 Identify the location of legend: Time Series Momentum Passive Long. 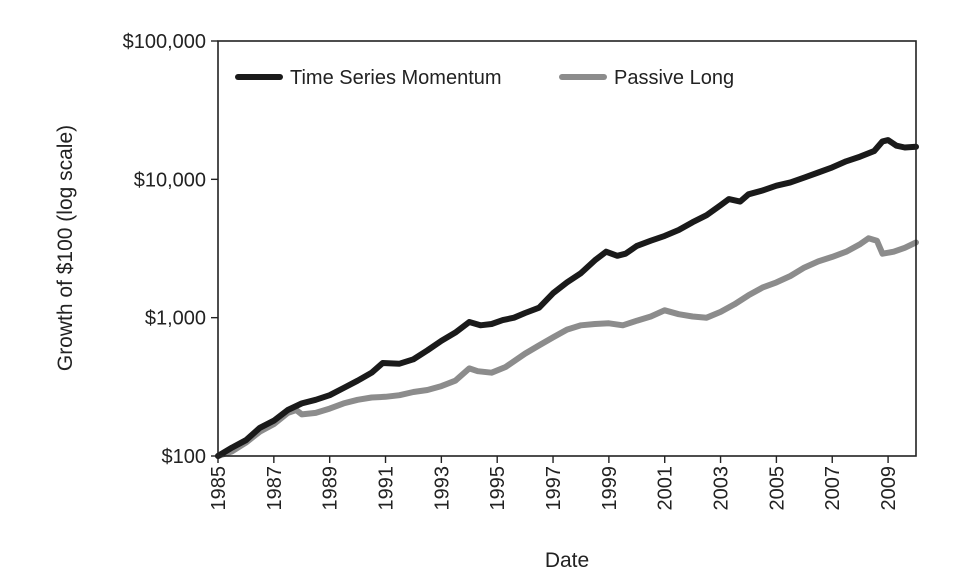
(484, 78).